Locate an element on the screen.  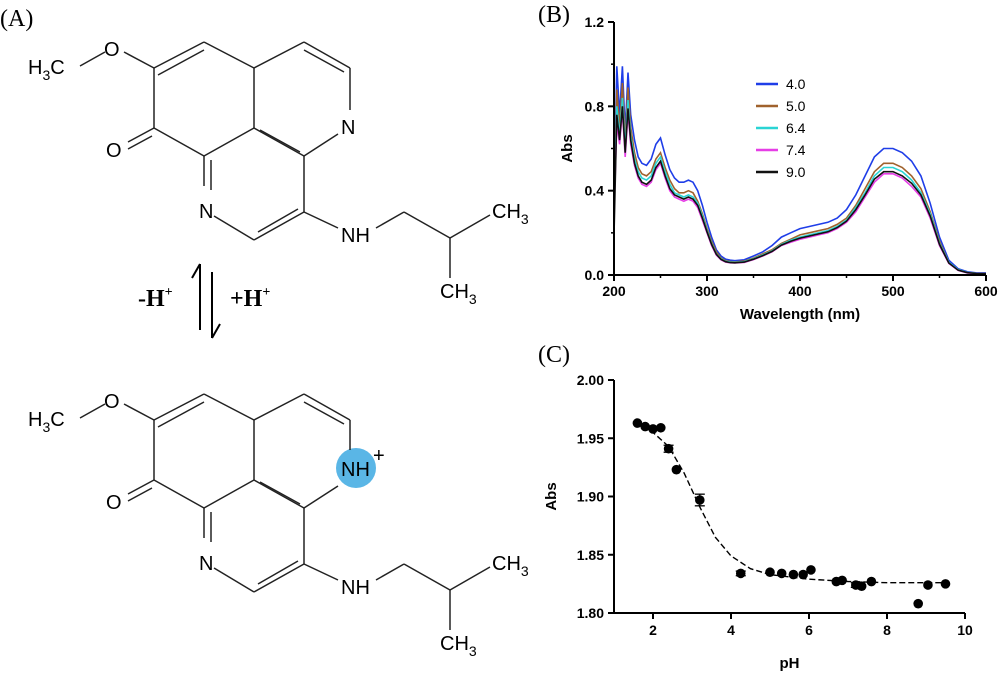
pyridine-nitrogen: N is located at coordinates (348, 128).